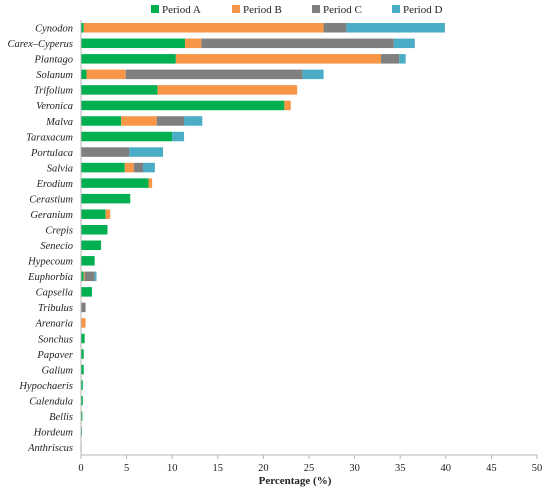 The image size is (550, 487). I want to click on x-tick-label: 0, so click(80, 468).